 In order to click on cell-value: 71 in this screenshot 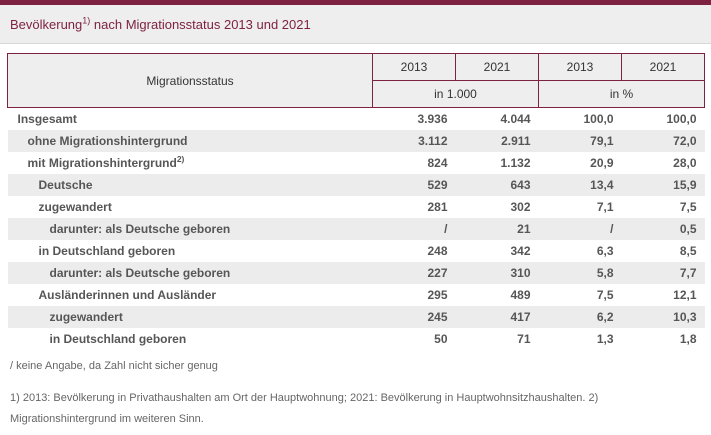, I will do `click(524, 338)`.